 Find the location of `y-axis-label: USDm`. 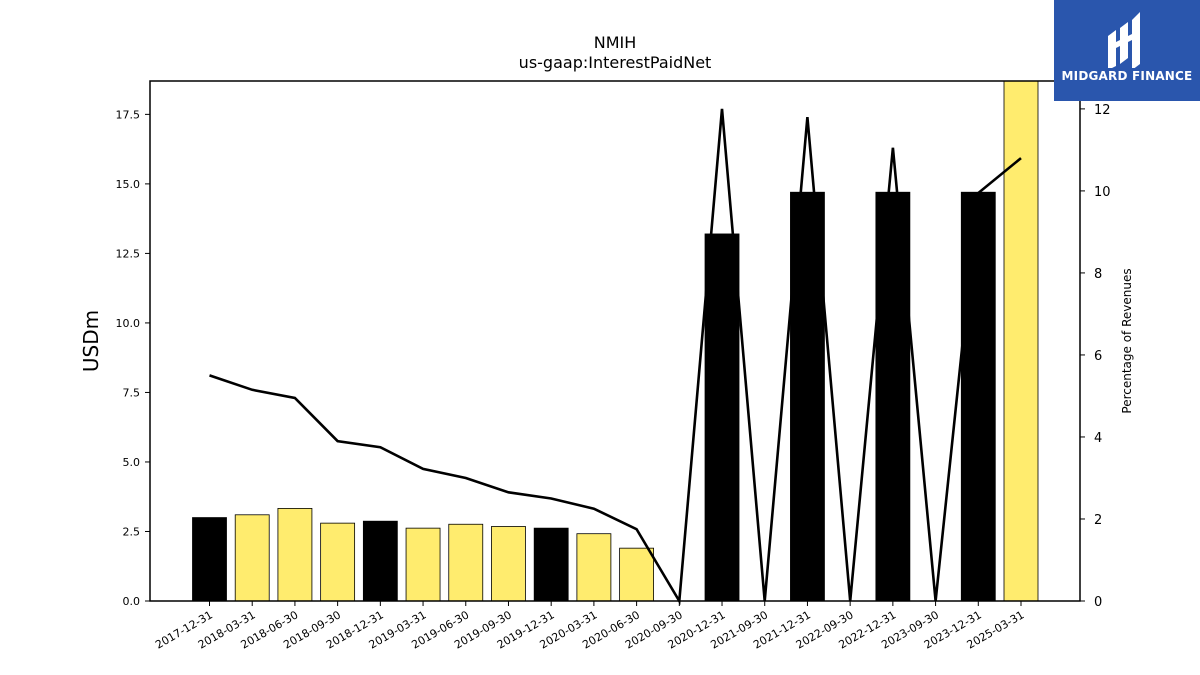

y-axis-label: USDm is located at coordinates (91, 341).